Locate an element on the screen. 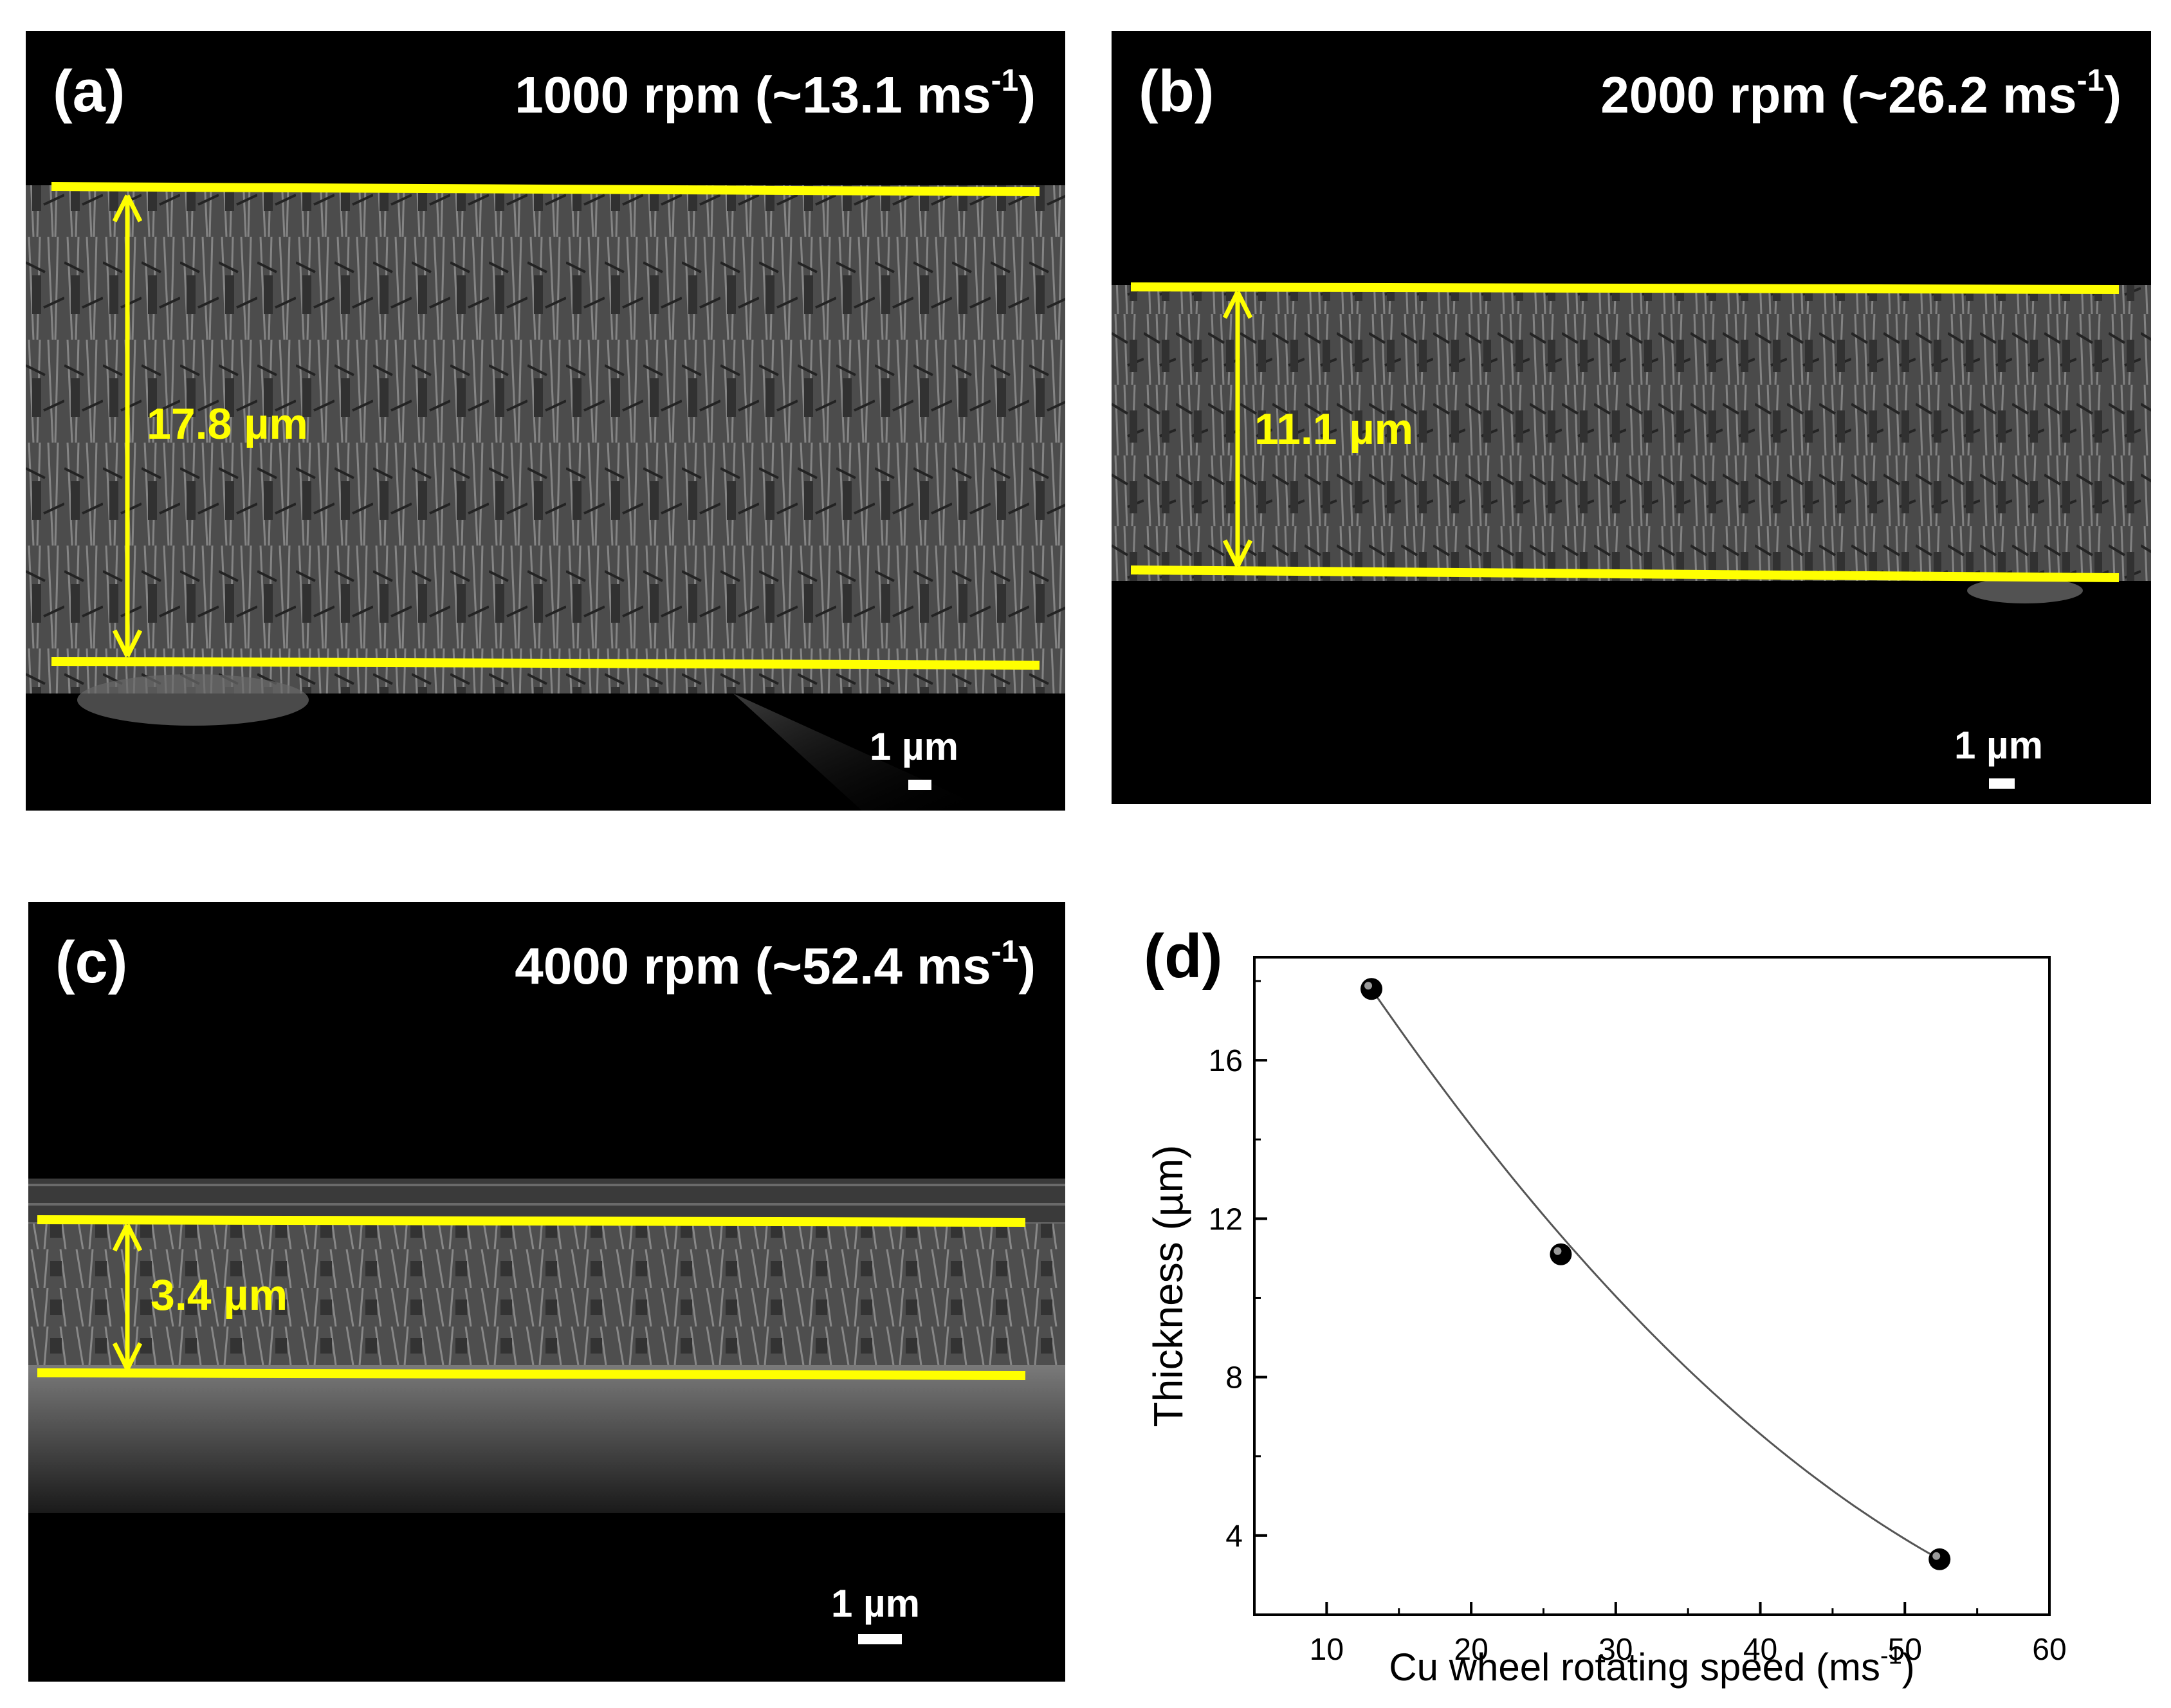  panel-label-c: (c) is located at coordinates (91, 962).